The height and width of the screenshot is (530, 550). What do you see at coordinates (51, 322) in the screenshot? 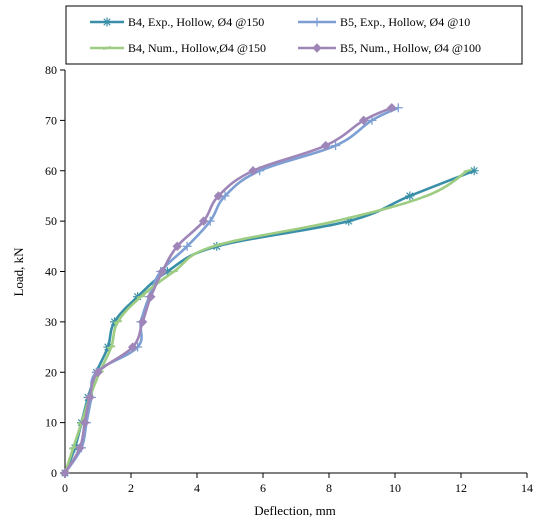
I see `y-tick-label: 30` at bounding box center [51, 322].